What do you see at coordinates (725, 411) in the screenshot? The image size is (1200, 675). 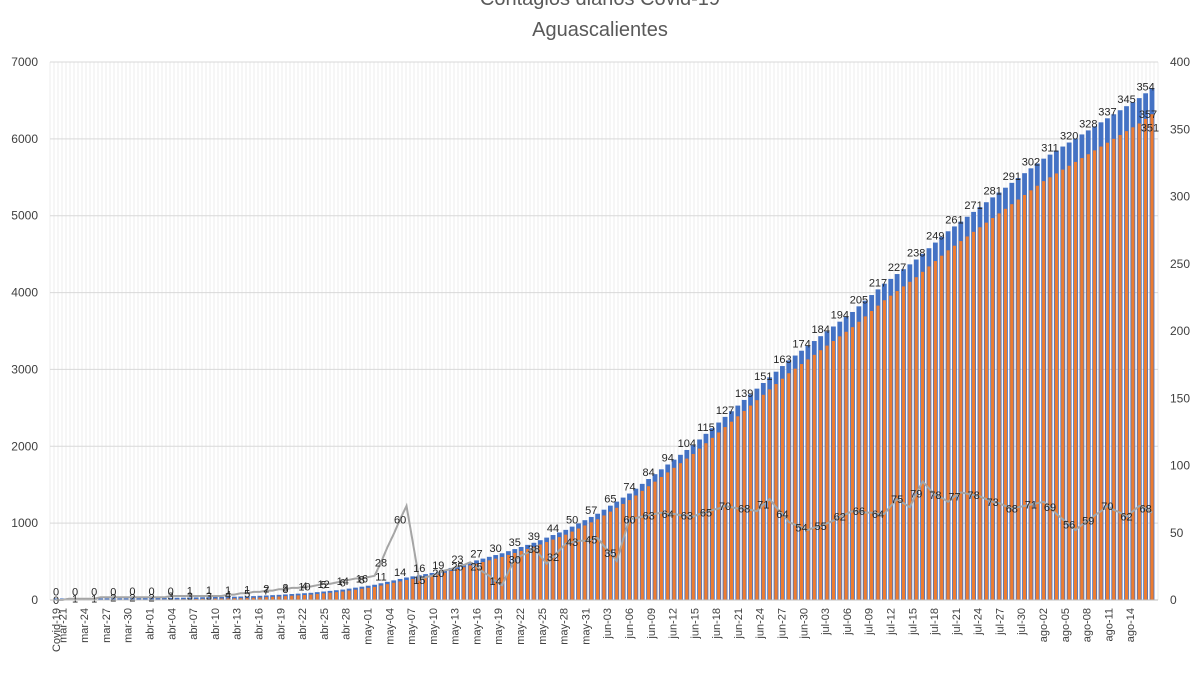 I see `data-label-cumulative: 127` at bounding box center [725, 411].